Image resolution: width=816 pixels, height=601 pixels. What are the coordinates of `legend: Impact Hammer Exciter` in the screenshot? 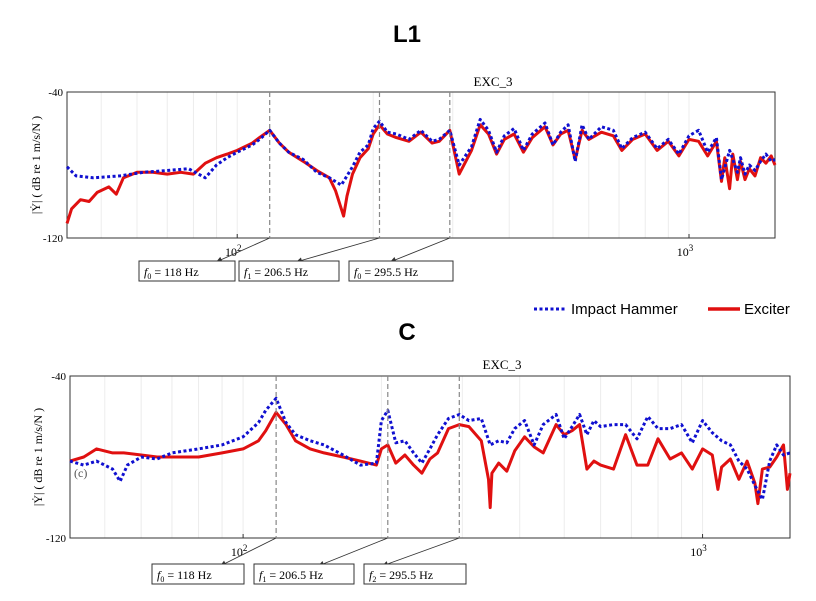 It's located at (662, 309).